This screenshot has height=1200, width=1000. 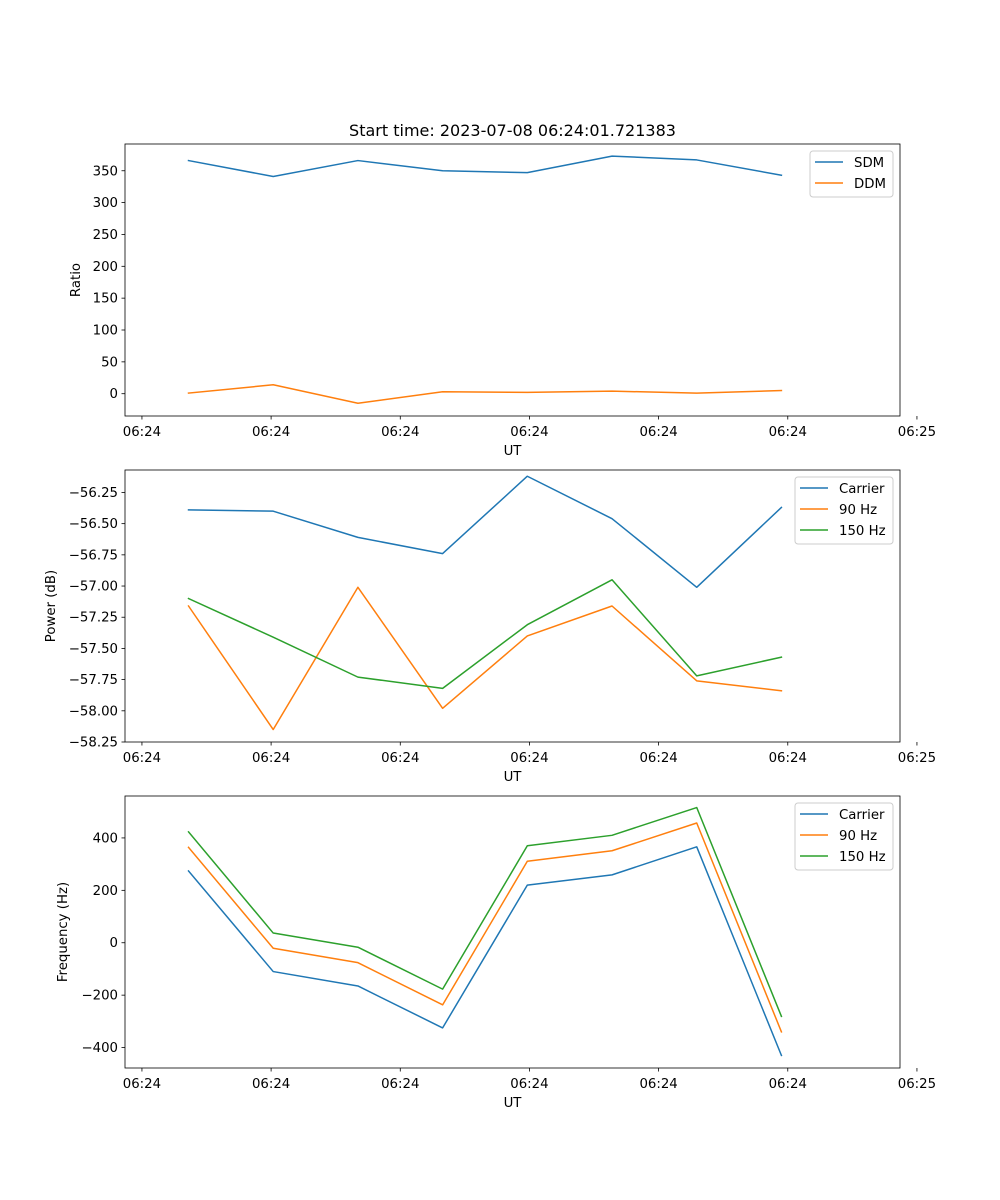 I want to click on y-tick-label: 100, so click(x=105, y=331).